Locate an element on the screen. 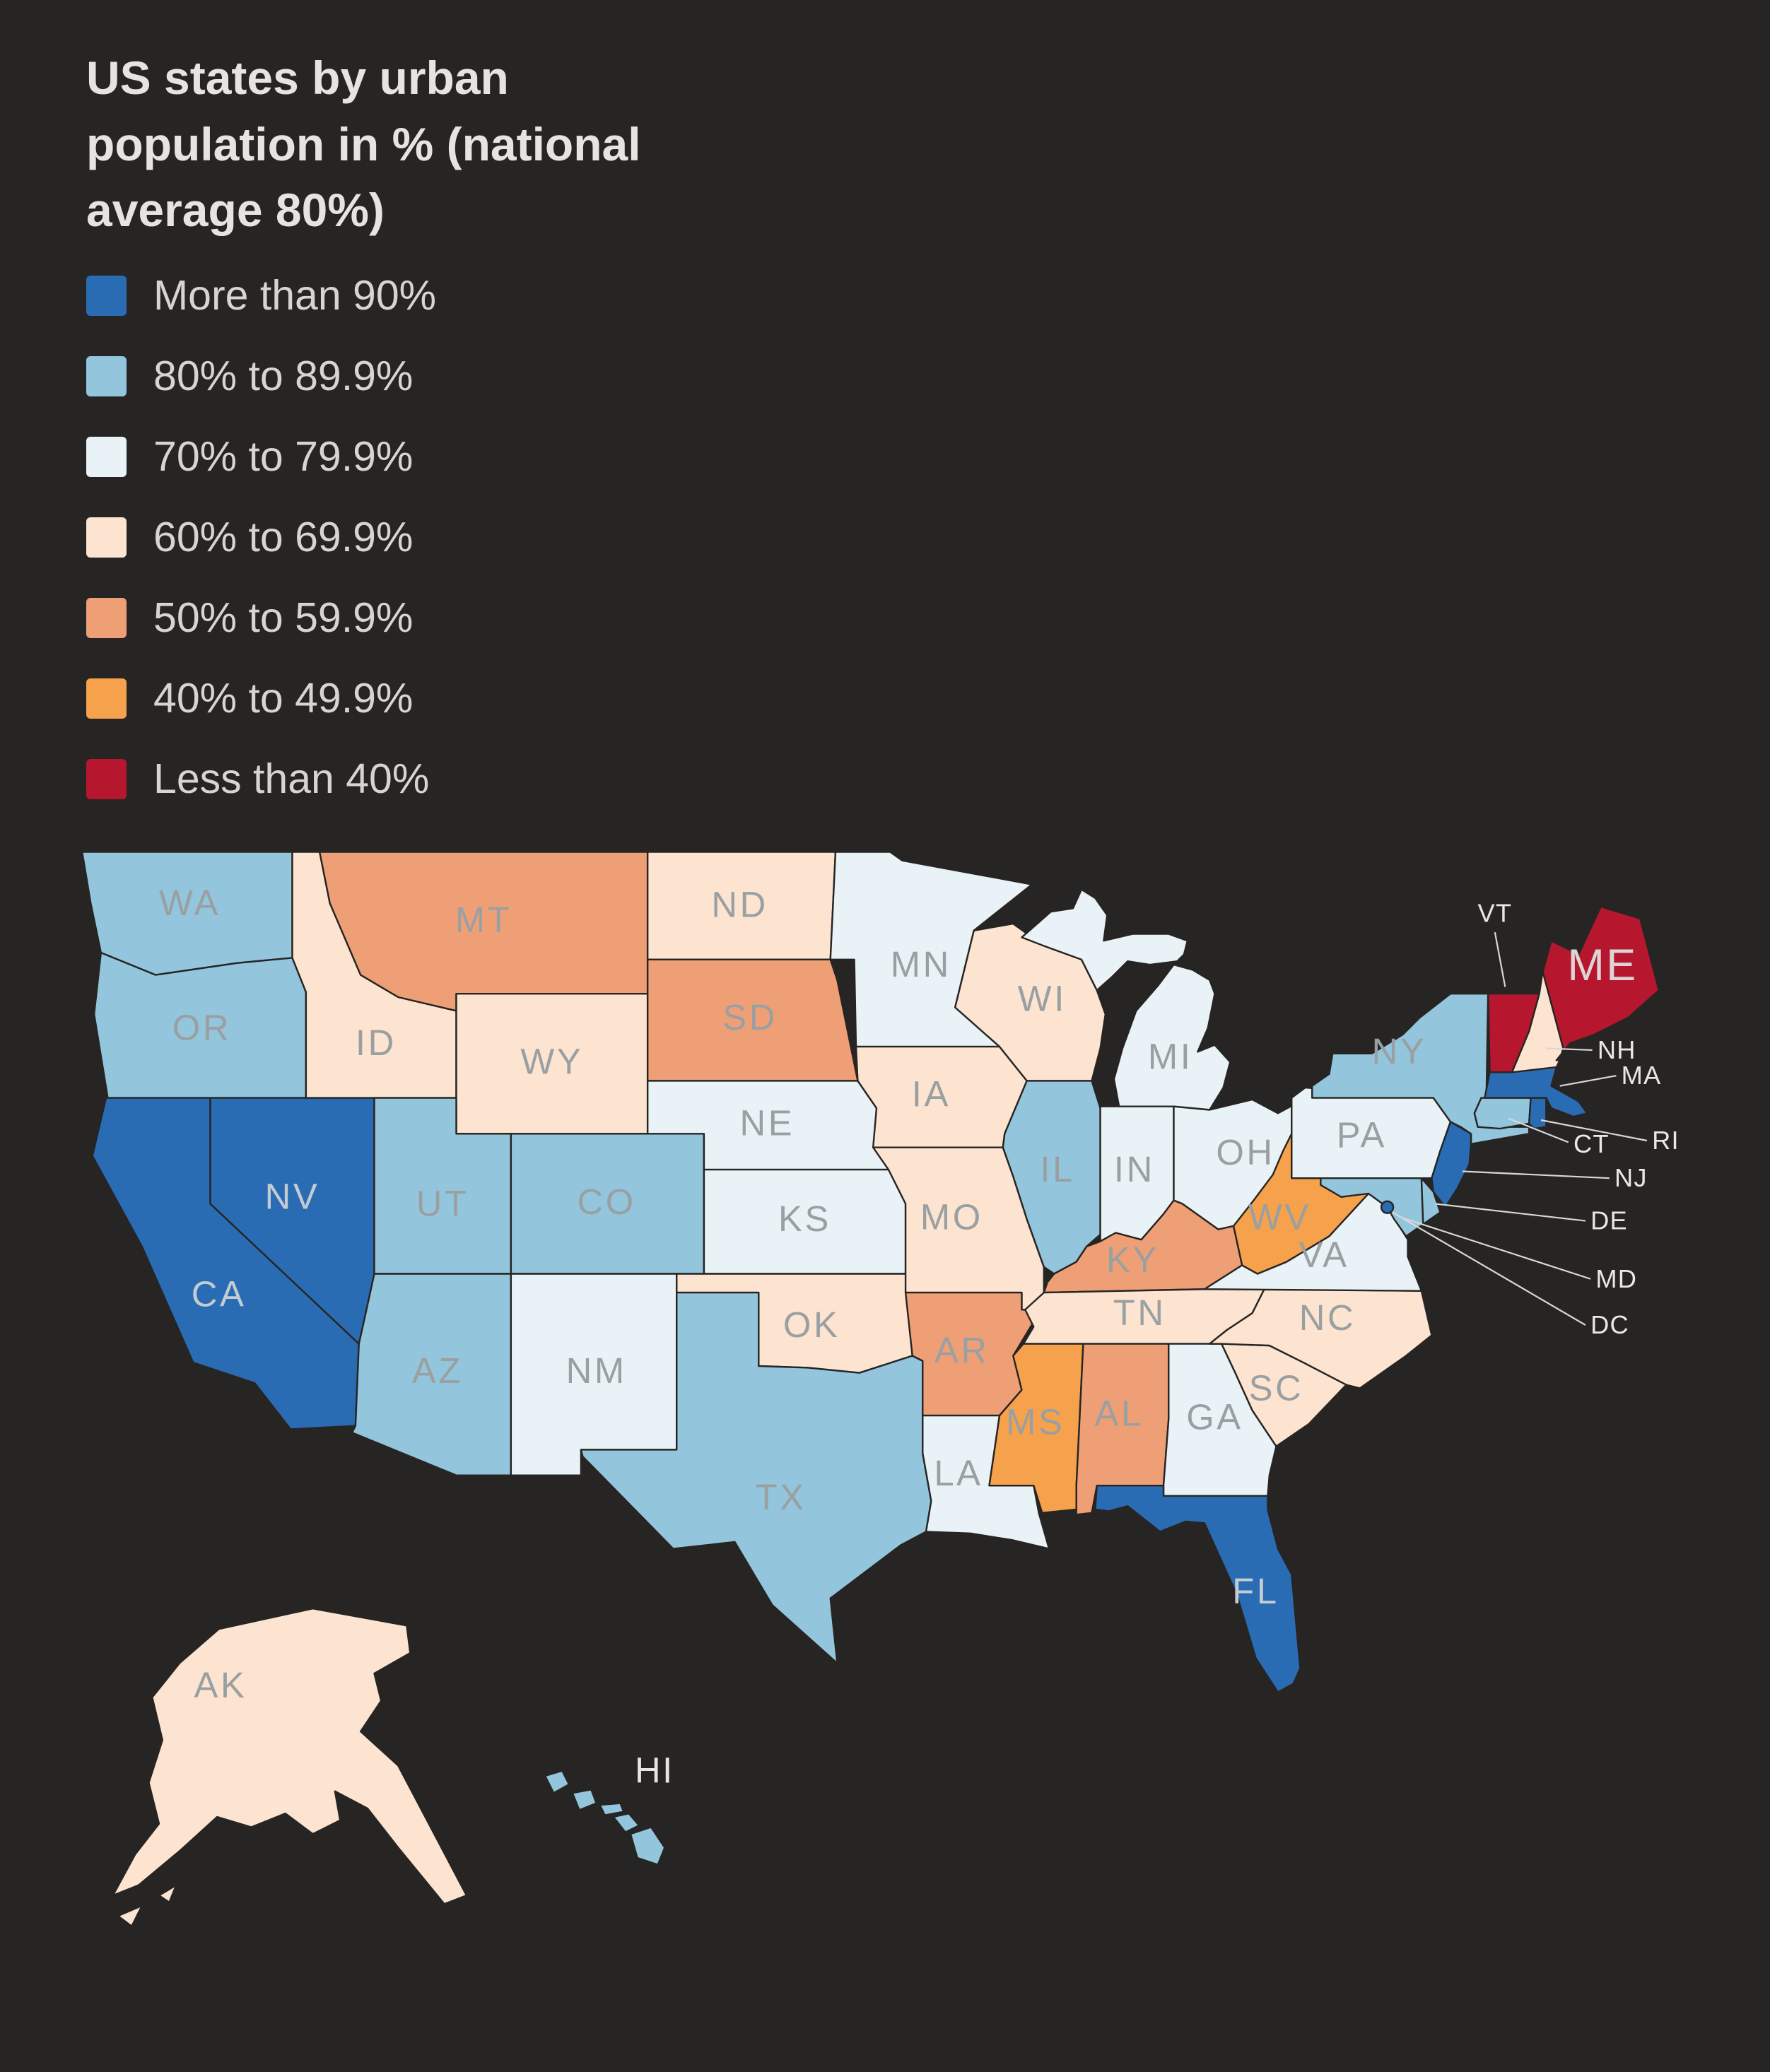 The width and height of the screenshot is (1770, 2072). legend-label: More than 90% is located at coordinates (295, 295).